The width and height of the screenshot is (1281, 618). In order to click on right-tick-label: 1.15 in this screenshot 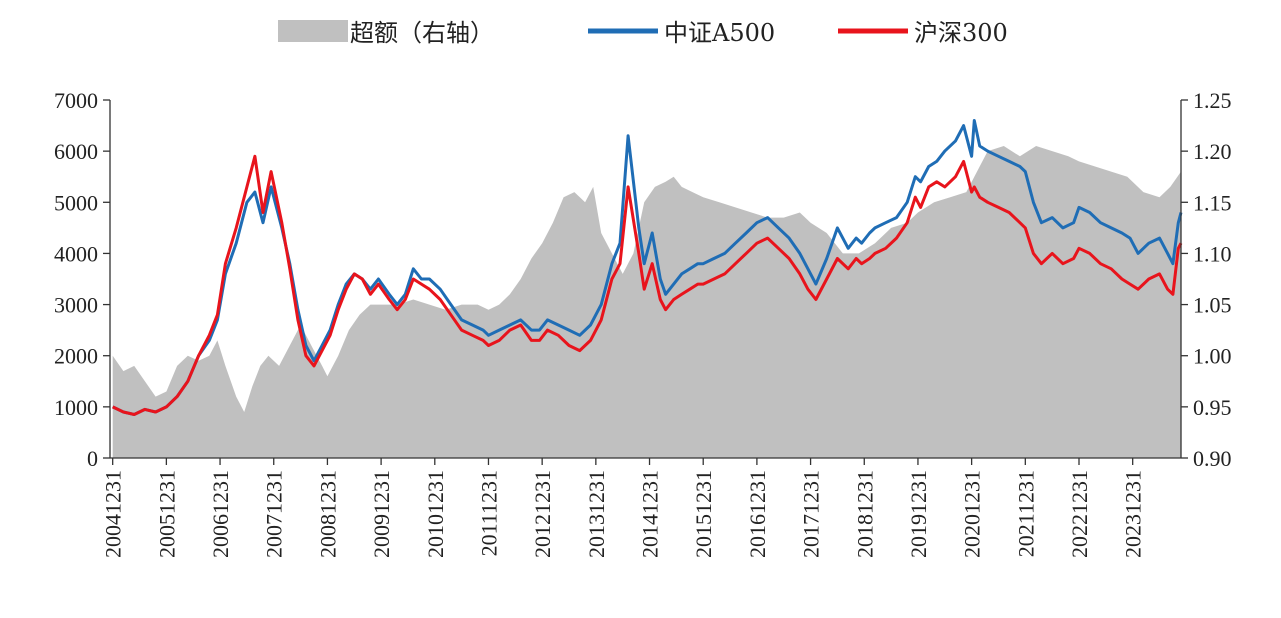, I will do `click(1212, 202)`.